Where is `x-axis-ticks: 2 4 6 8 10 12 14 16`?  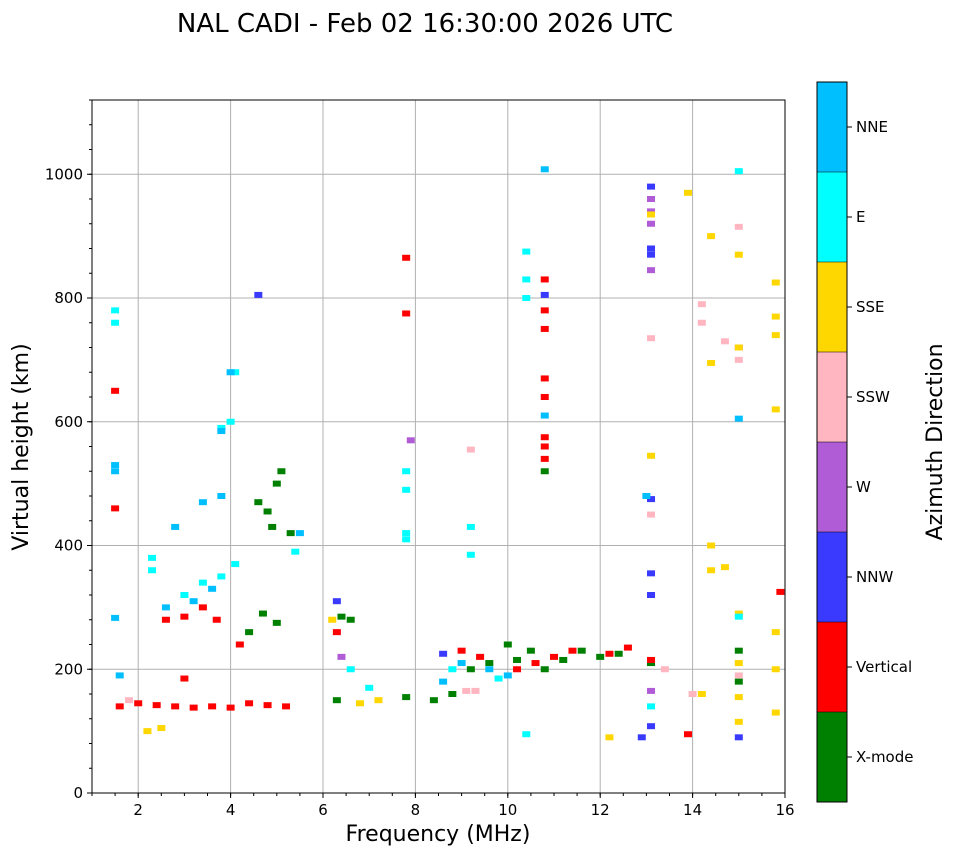 x-axis-ticks: 2 4 6 8 10 12 14 16 is located at coordinates (443, 806).